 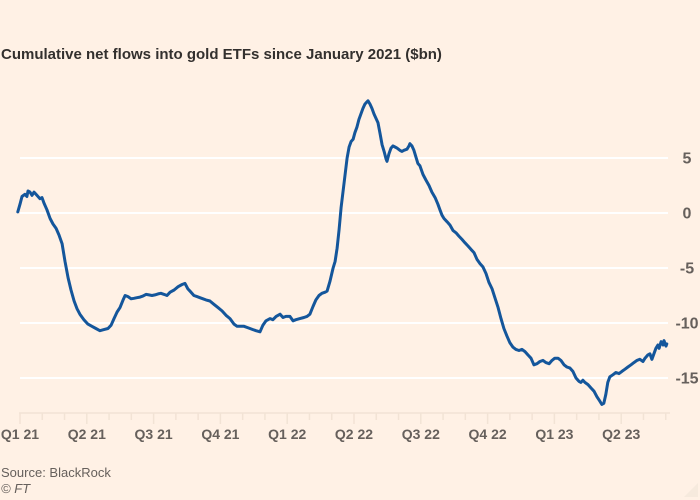 I want to click on x-axis-label: Q3 22, so click(x=421, y=434).